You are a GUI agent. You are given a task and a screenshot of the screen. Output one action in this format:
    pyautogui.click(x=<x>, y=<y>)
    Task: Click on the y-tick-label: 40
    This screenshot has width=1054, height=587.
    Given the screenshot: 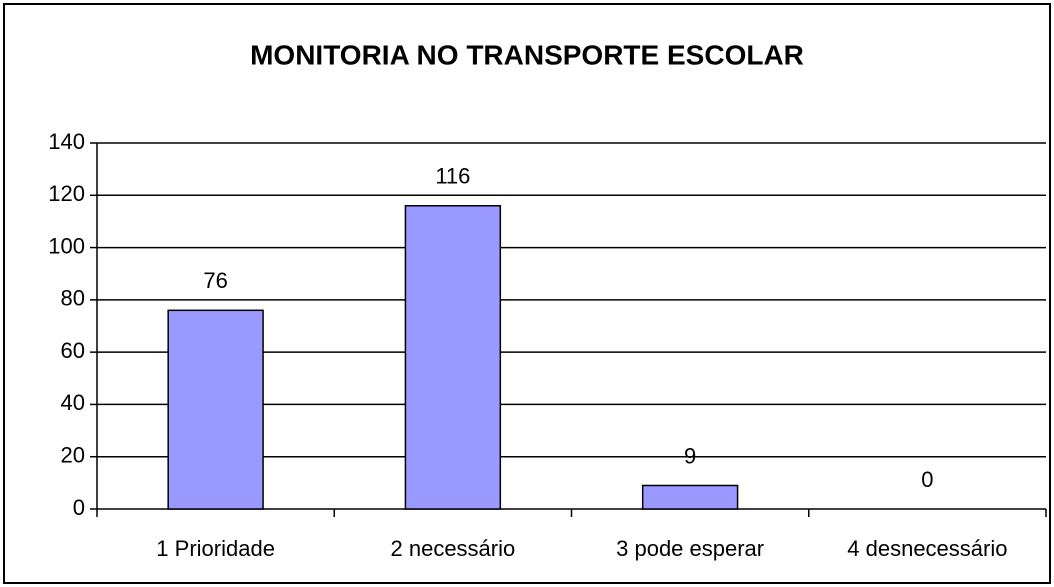 What is the action you would take?
    pyautogui.click(x=73, y=402)
    